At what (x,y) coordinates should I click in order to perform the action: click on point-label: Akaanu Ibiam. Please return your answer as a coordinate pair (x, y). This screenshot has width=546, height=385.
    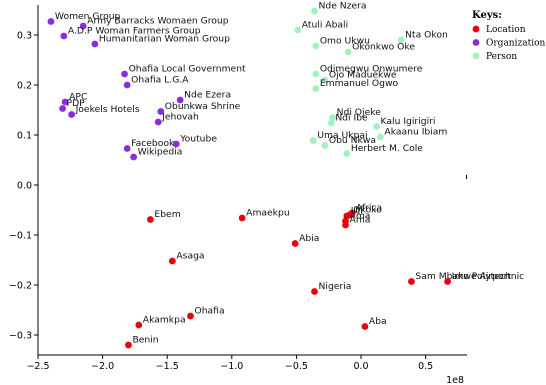
    Looking at the image, I should click on (415, 132).